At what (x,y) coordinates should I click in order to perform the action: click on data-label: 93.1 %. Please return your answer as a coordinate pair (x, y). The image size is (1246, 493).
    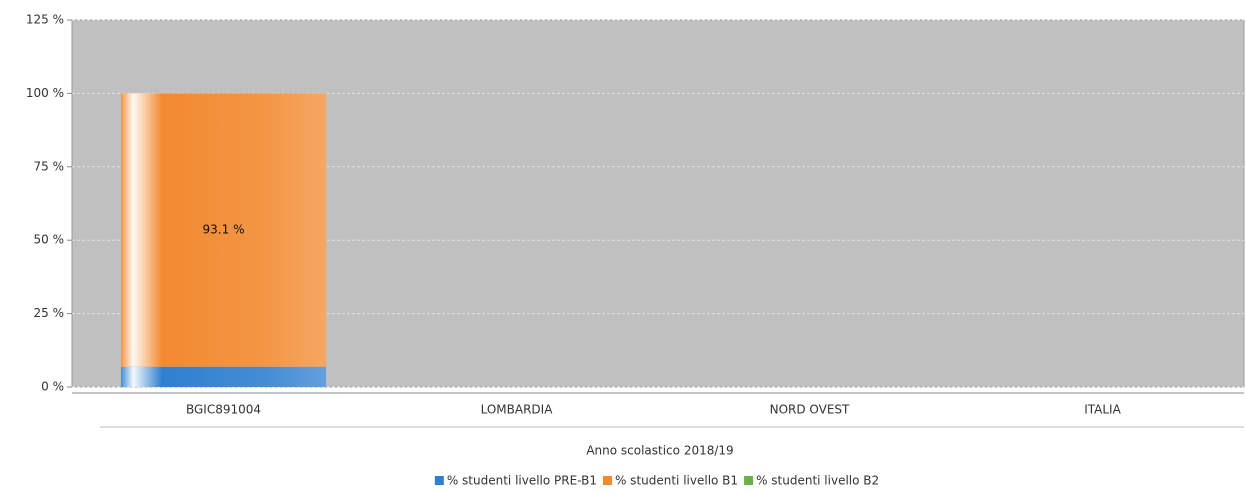
    Looking at the image, I should click on (224, 230).